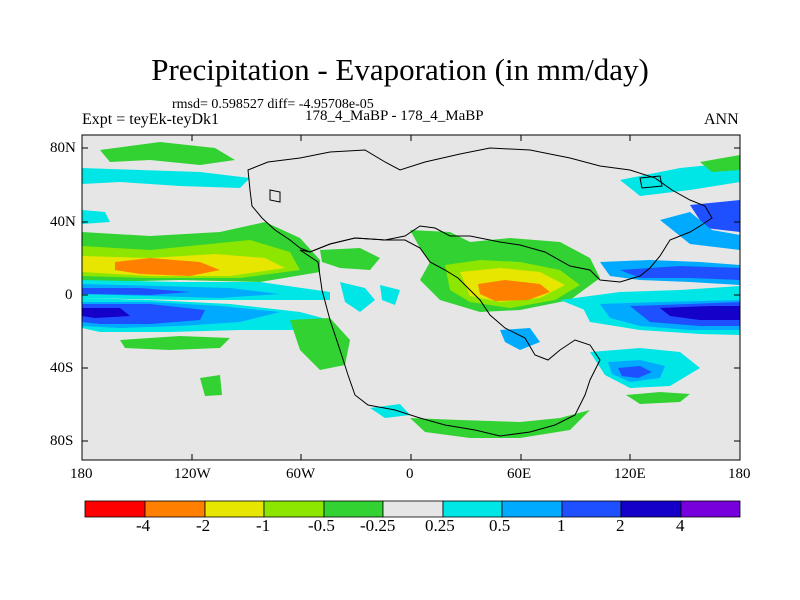  I want to click on contour-npac-cyan, so click(96, 217).